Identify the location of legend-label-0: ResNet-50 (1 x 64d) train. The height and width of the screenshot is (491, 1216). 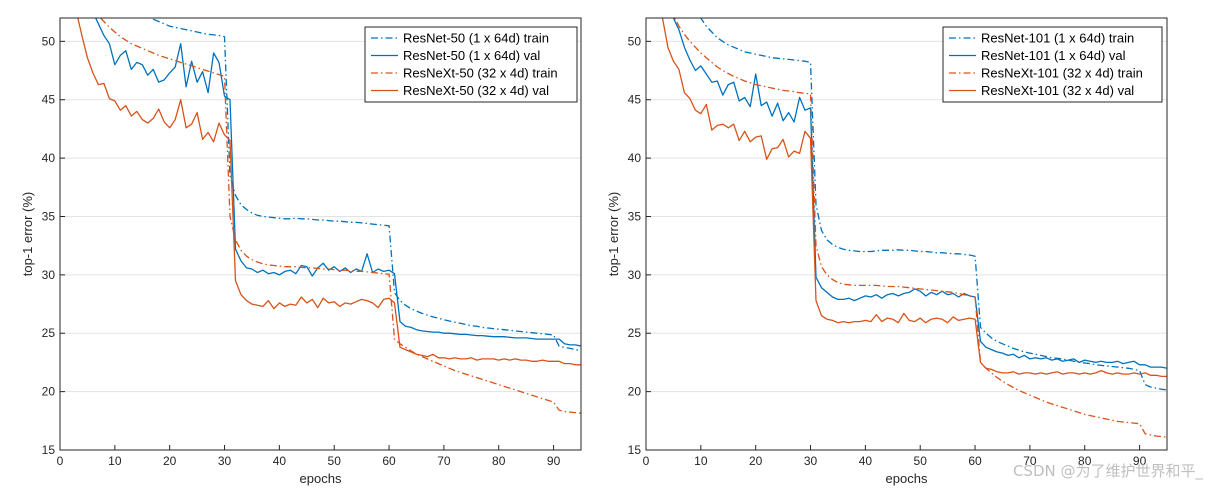
(476, 38).